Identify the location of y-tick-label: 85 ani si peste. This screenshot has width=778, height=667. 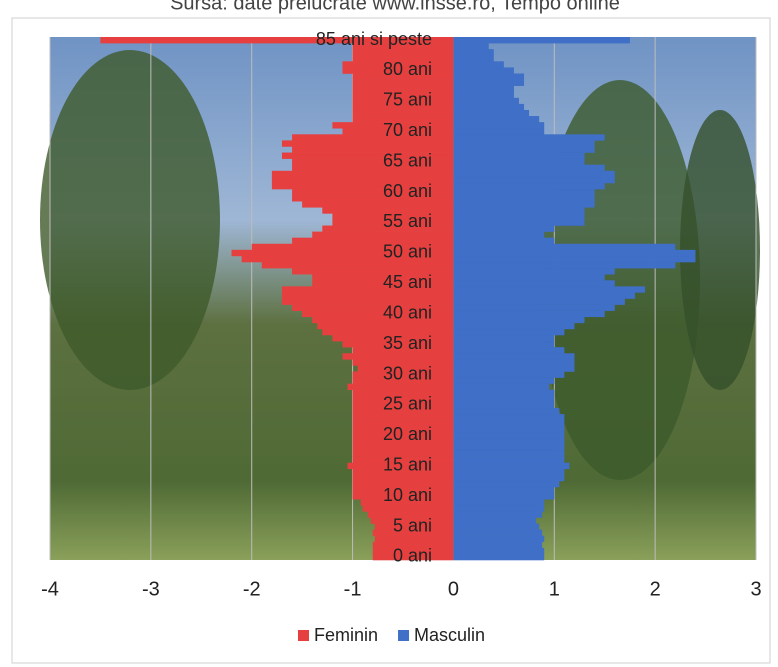
(374, 39).